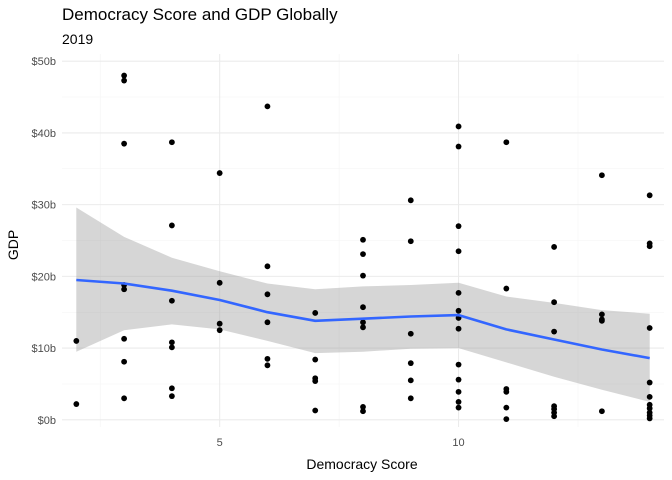  I want to click on chart-title: Democracy Score and GDP Globally, so click(200, 14).